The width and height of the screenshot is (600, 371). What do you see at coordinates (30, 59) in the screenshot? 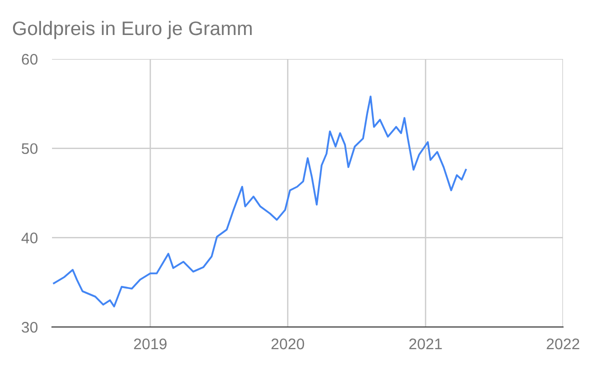
I see `y-tick-label: 60` at bounding box center [30, 59].